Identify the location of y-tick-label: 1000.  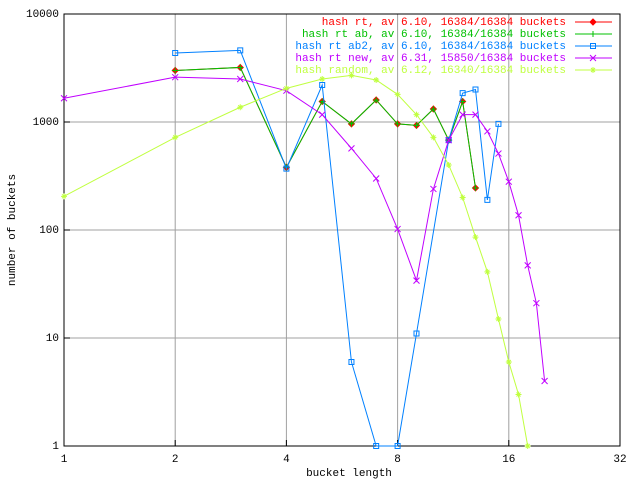
(46, 123).